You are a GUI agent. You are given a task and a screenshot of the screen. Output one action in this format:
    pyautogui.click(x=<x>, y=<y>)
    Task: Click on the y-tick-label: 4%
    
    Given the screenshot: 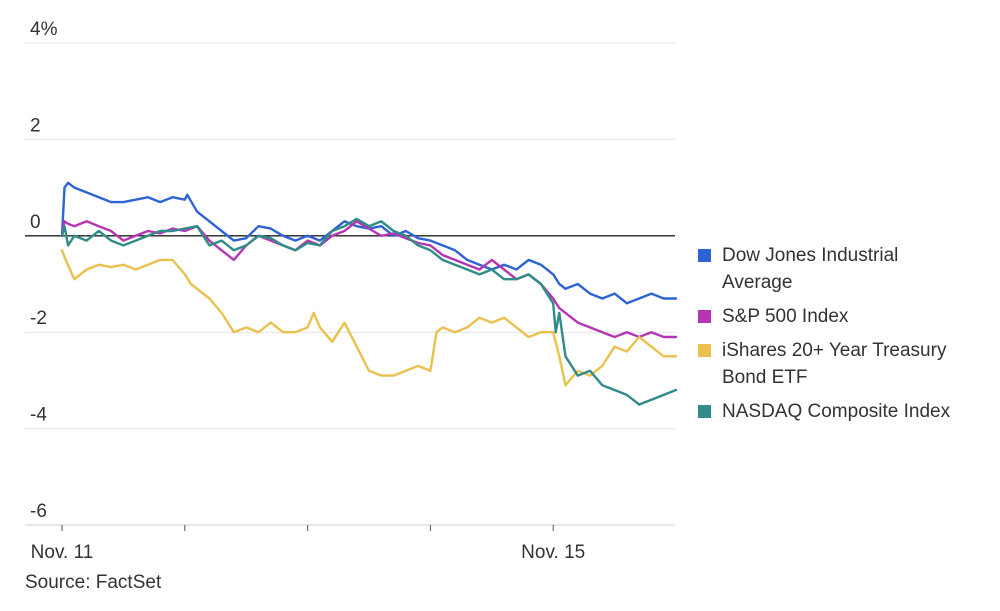 What is the action you would take?
    pyautogui.click(x=44, y=29)
    